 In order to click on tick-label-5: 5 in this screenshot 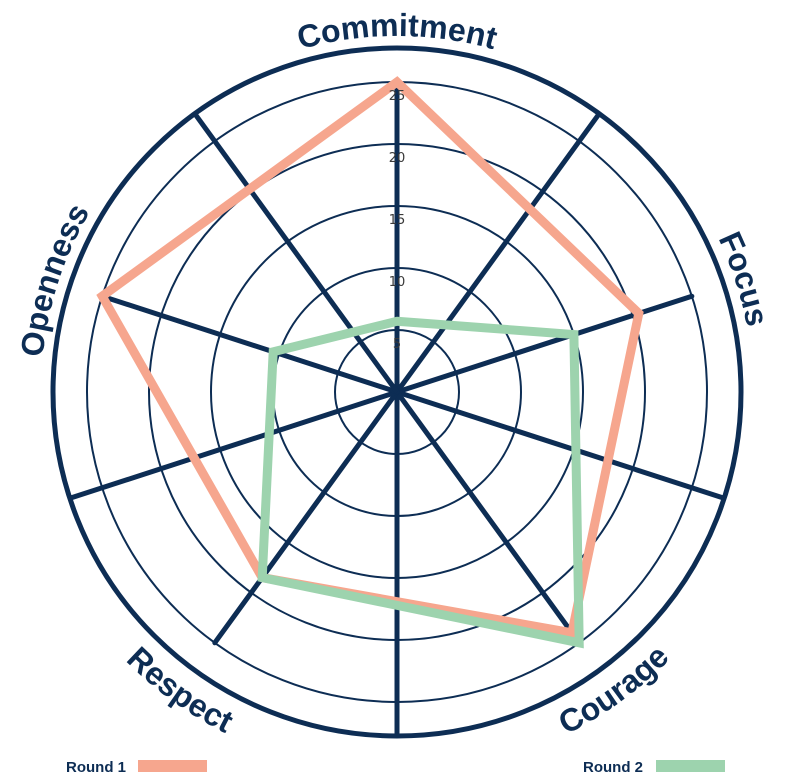, I will do `click(397, 344)`.